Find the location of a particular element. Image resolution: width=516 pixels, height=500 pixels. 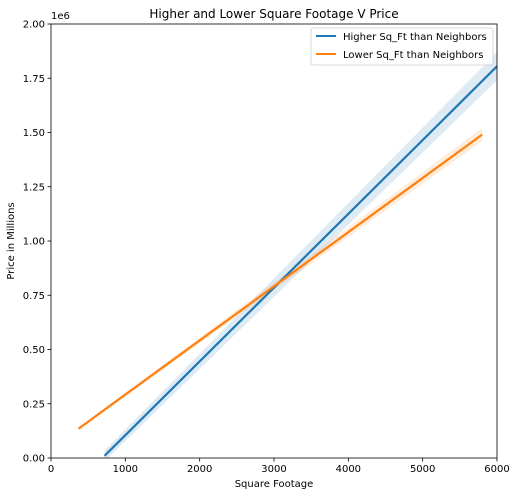

y-tick-label: 1.75 is located at coordinates (34, 79).